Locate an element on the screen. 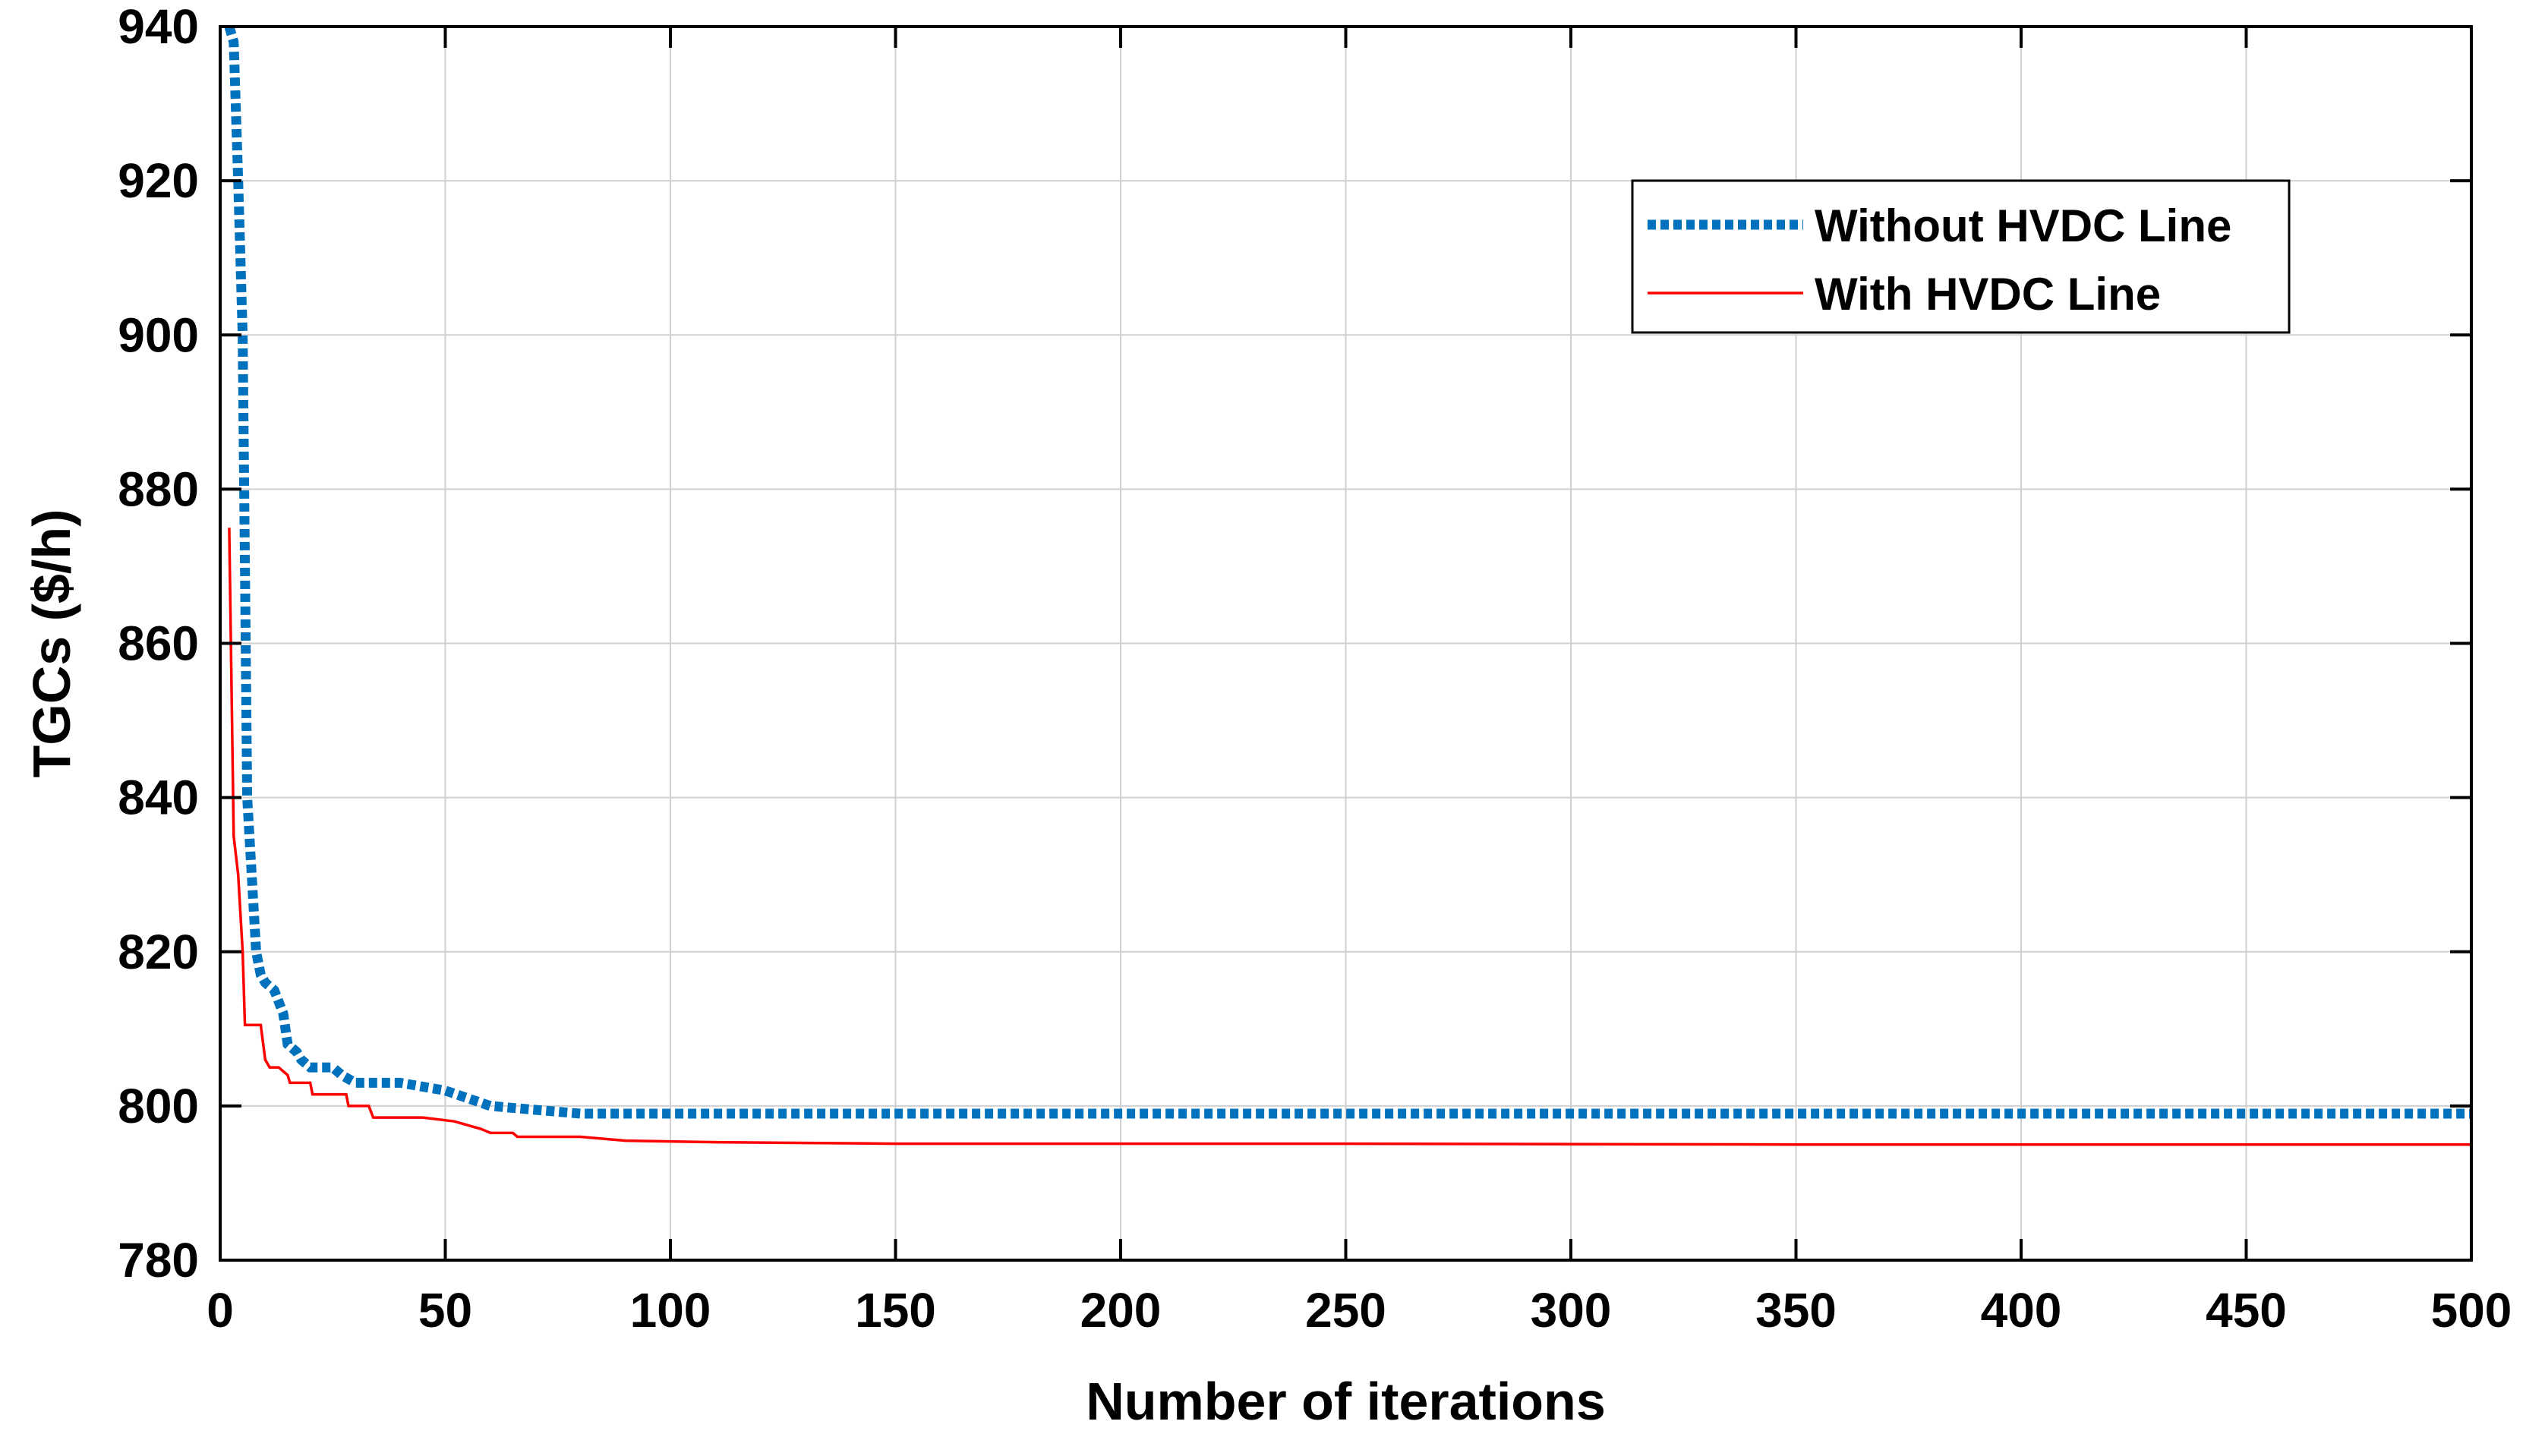 The height and width of the screenshot is (1456, 2526). y-tick-label: 780 is located at coordinates (158, 1260).